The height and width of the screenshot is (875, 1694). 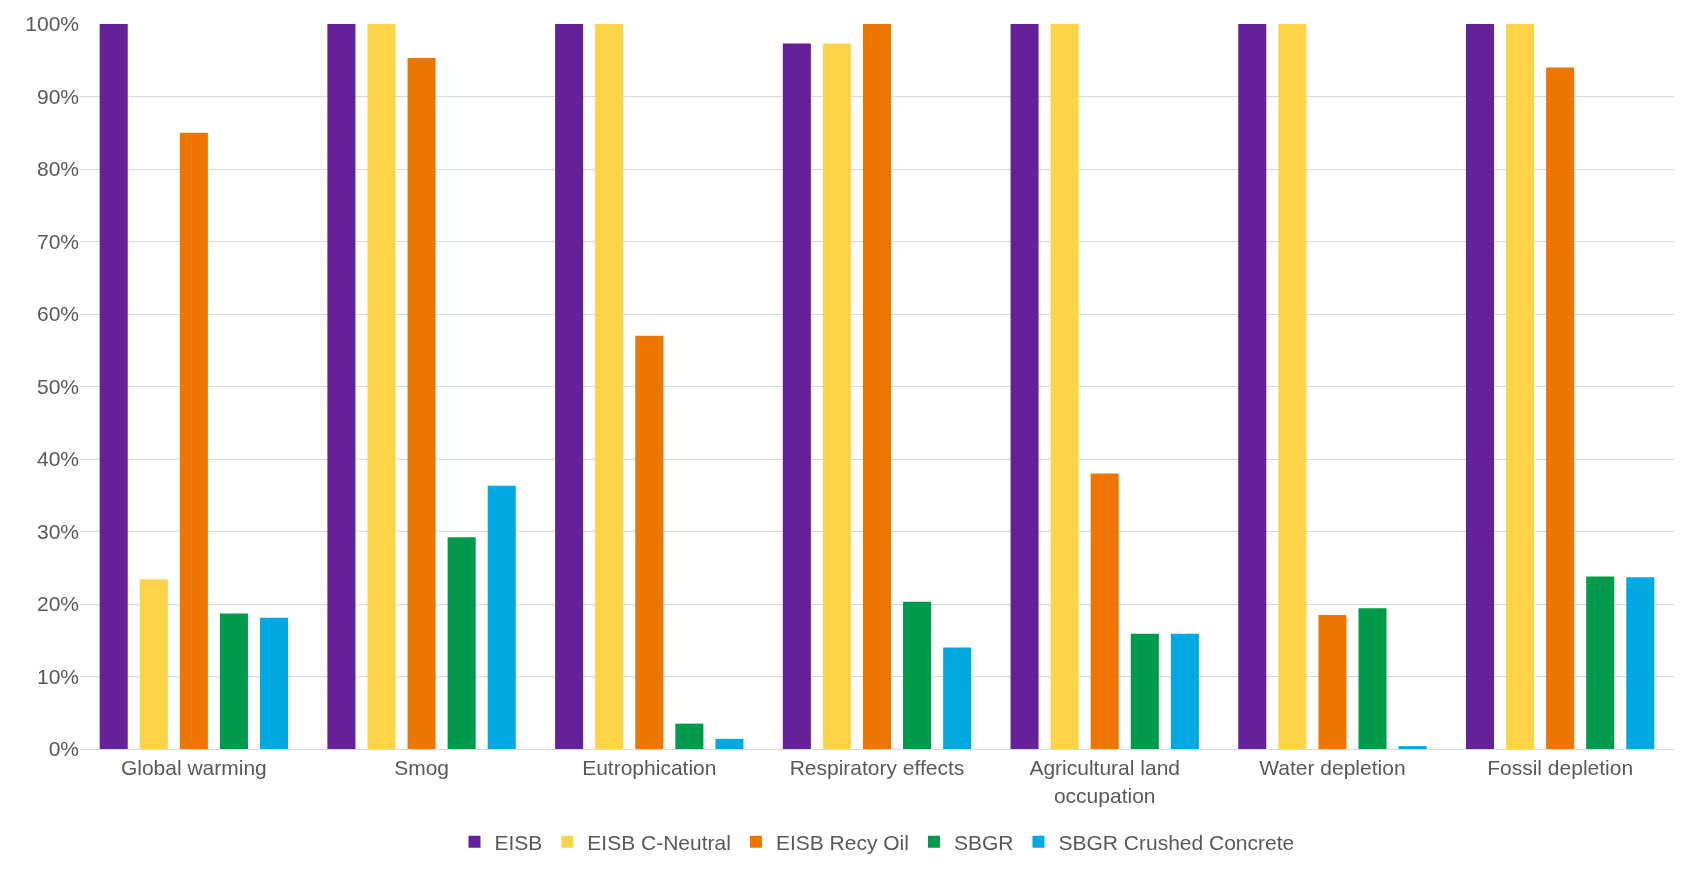 I want to click on x-tick-label: Eutrophication, so click(x=649, y=768).